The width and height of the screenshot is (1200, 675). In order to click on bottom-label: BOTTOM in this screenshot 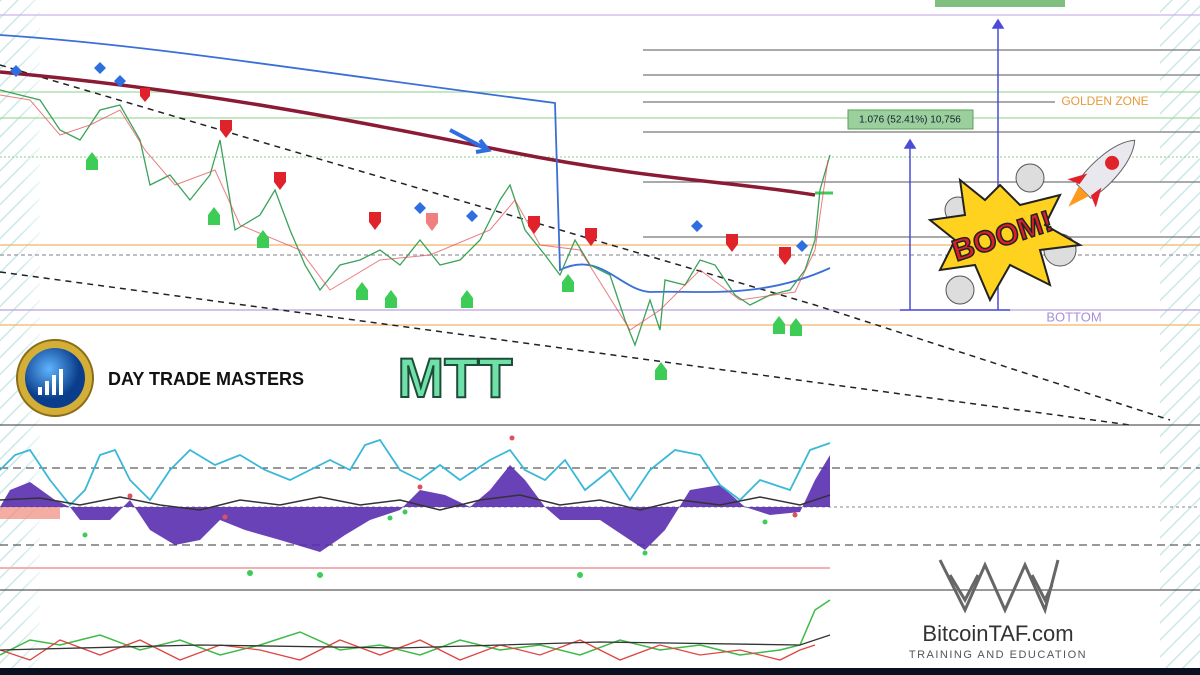, I will do `click(1073, 316)`.